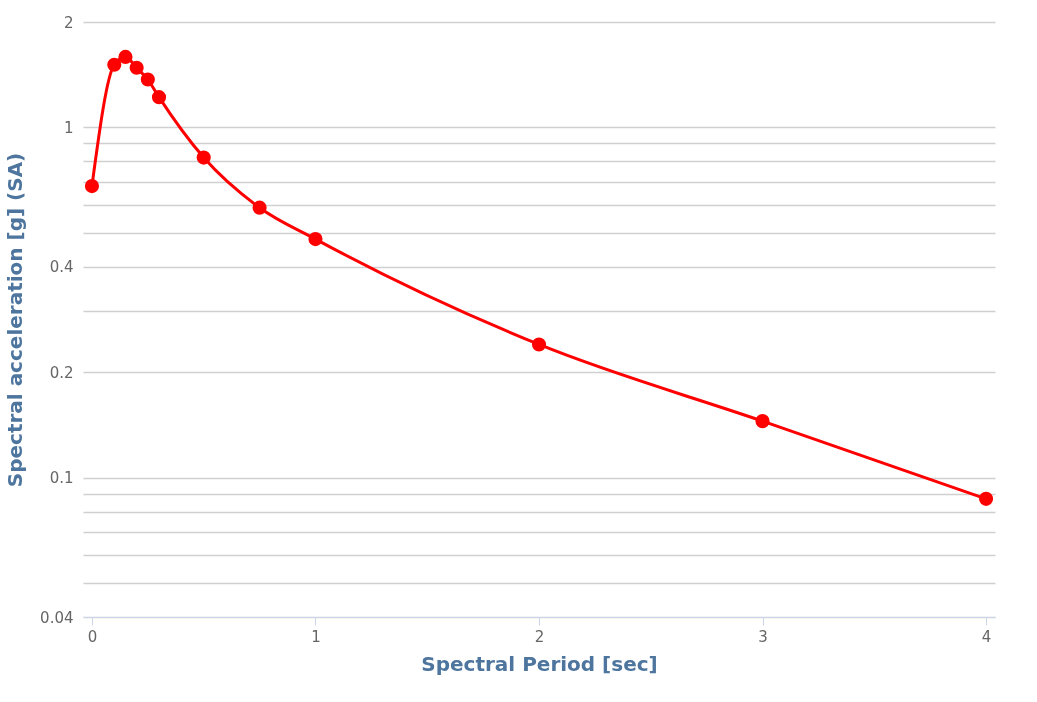 This screenshot has height=702, width=1037. Describe the element at coordinates (15, 320) in the screenshot. I see `y-axis-title: Spectral acceleration [g] (SA)` at that location.